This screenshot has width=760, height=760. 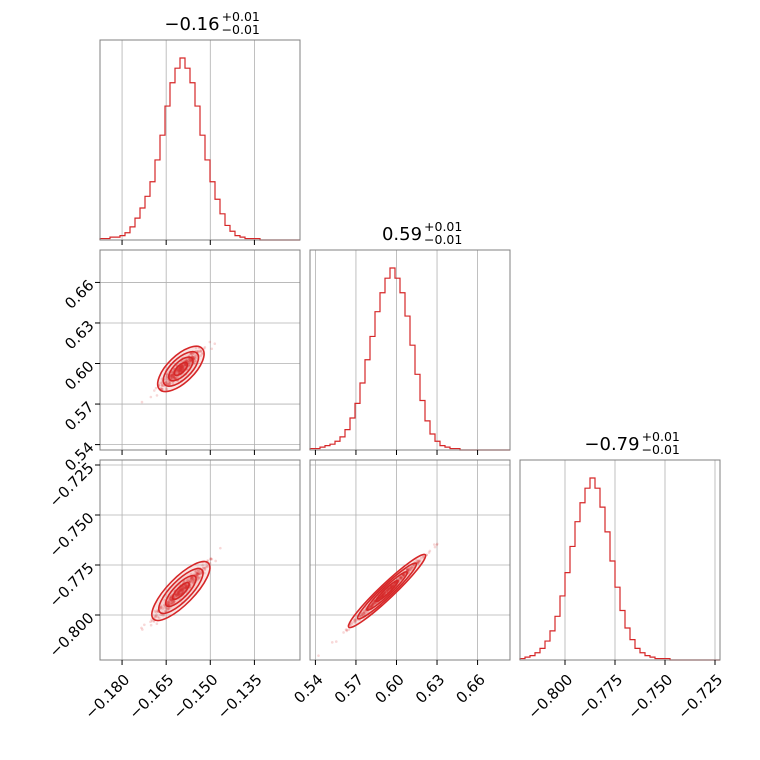 I want to click on scatter-panel-3: 0.54 0.57 0.60 0.63 0.66, so click(x=400, y=583).